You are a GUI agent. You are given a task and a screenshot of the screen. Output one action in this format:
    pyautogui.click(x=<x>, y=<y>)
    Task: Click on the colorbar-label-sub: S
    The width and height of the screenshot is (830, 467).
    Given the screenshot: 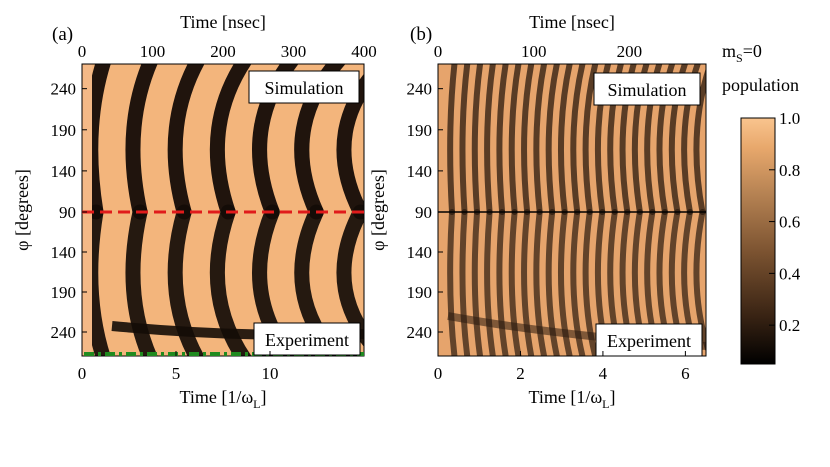 What is the action you would take?
    pyautogui.click(x=739, y=58)
    